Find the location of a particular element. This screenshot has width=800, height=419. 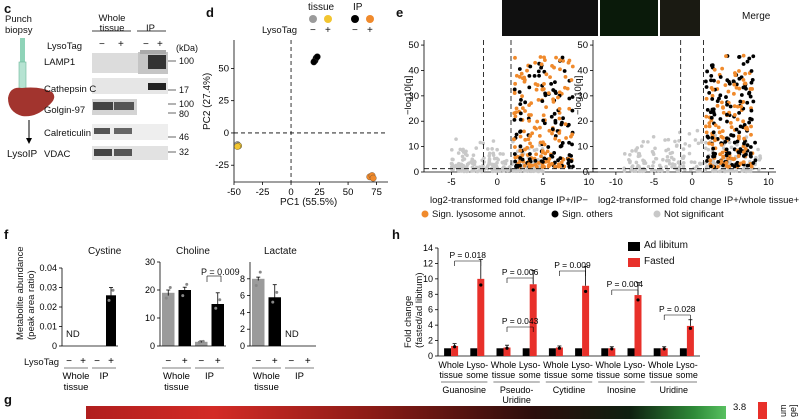

group-label: Uridine is located at coordinates (516, 400).